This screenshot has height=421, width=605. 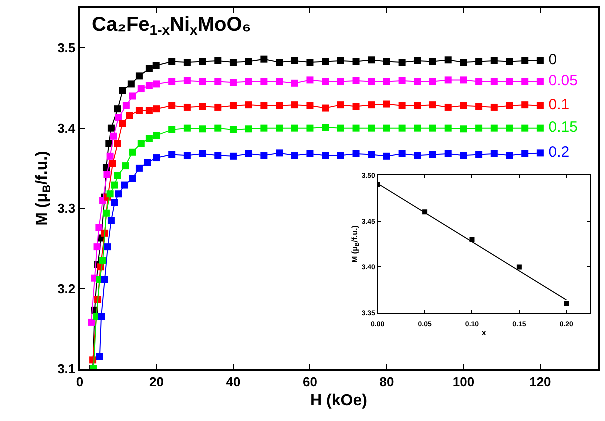 What do you see at coordinates (387, 382) in the screenshot?
I see `x-tick-label: 80` at bounding box center [387, 382].